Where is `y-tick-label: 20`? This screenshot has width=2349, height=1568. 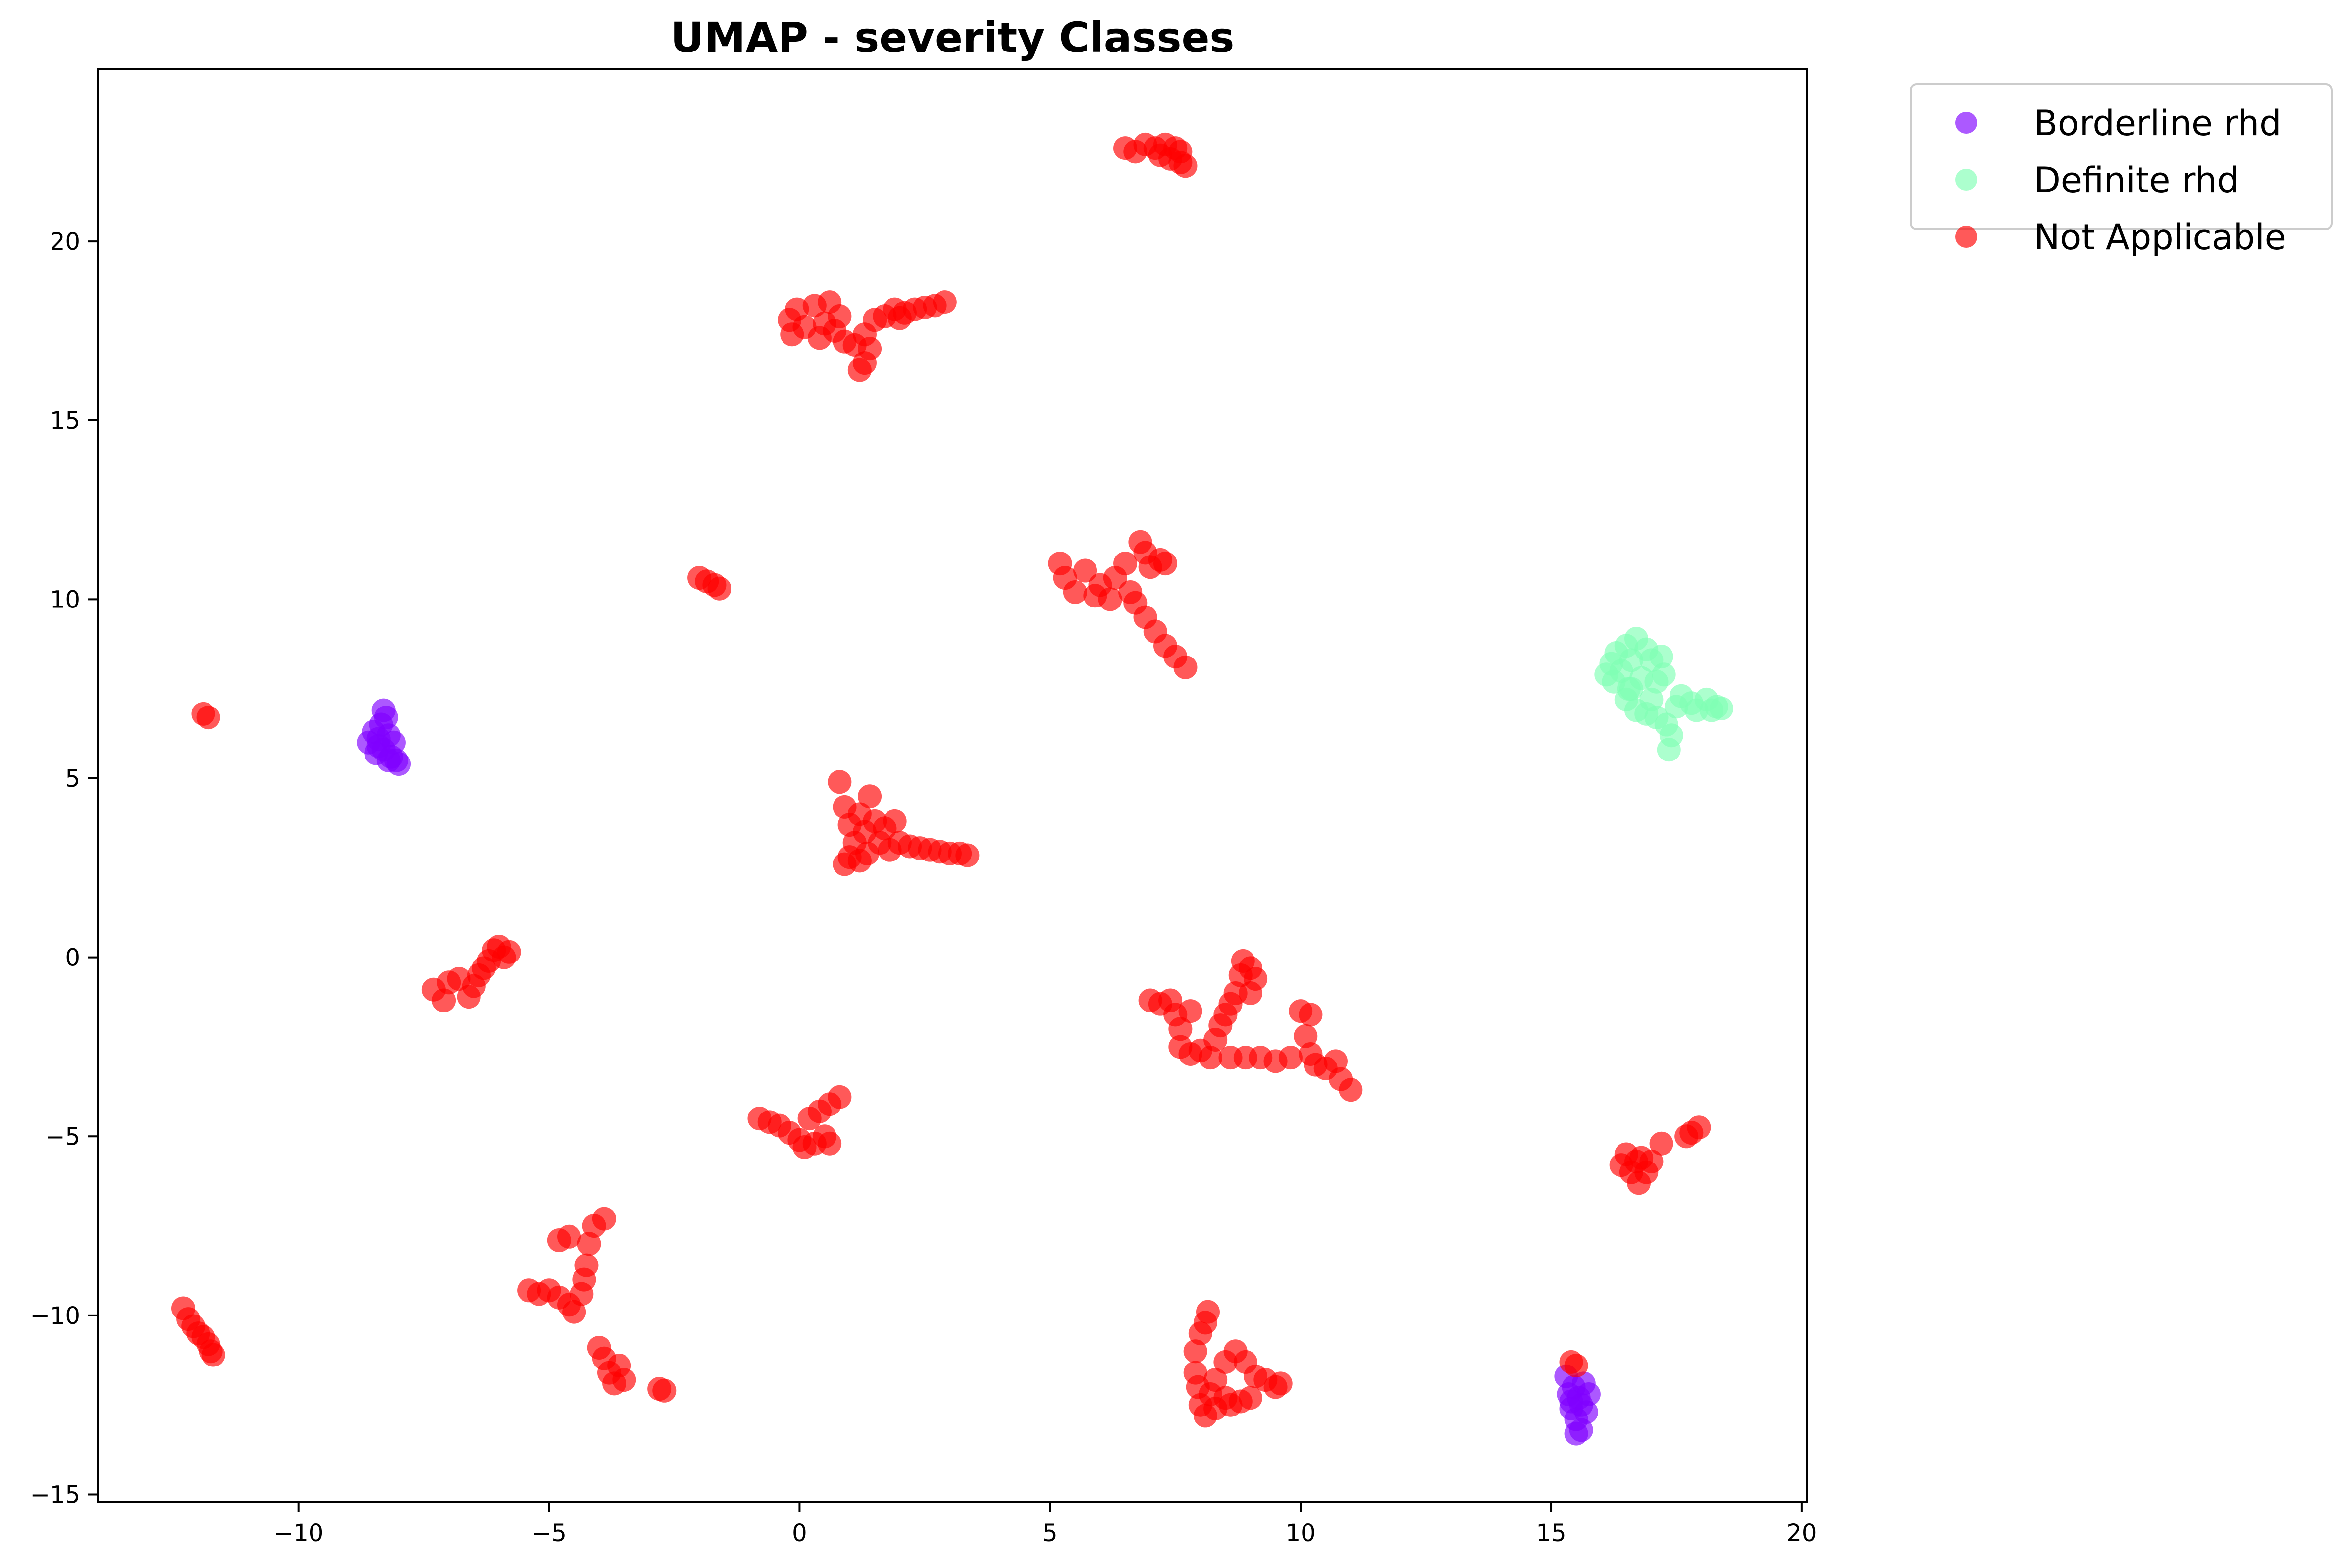 y-tick-label: 20 is located at coordinates (65, 241).